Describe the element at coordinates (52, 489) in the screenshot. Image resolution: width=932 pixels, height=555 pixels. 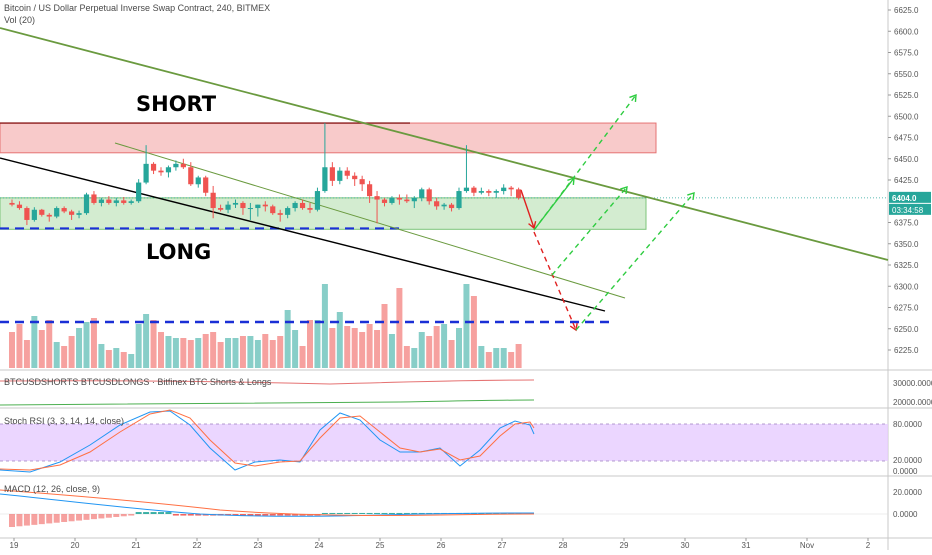
I see `macd-indicator-label: MACD (12, 26, close, 9)` at that location.